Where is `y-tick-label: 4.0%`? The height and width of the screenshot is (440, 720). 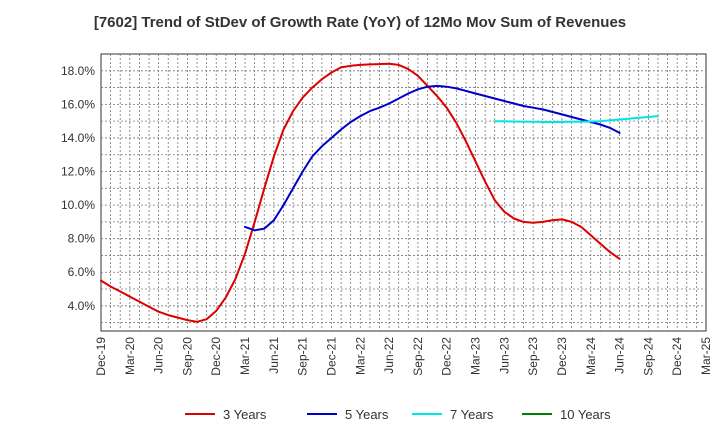
y-tick-label: 4.0% is located at coordinates (82, 306).